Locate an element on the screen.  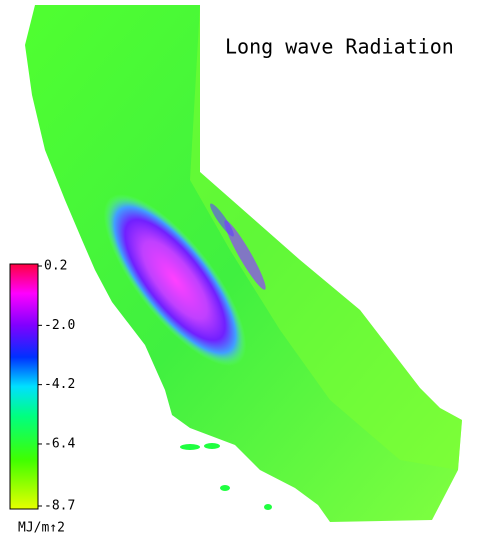
colorbar-ramp is located at coordinates (24, 386).